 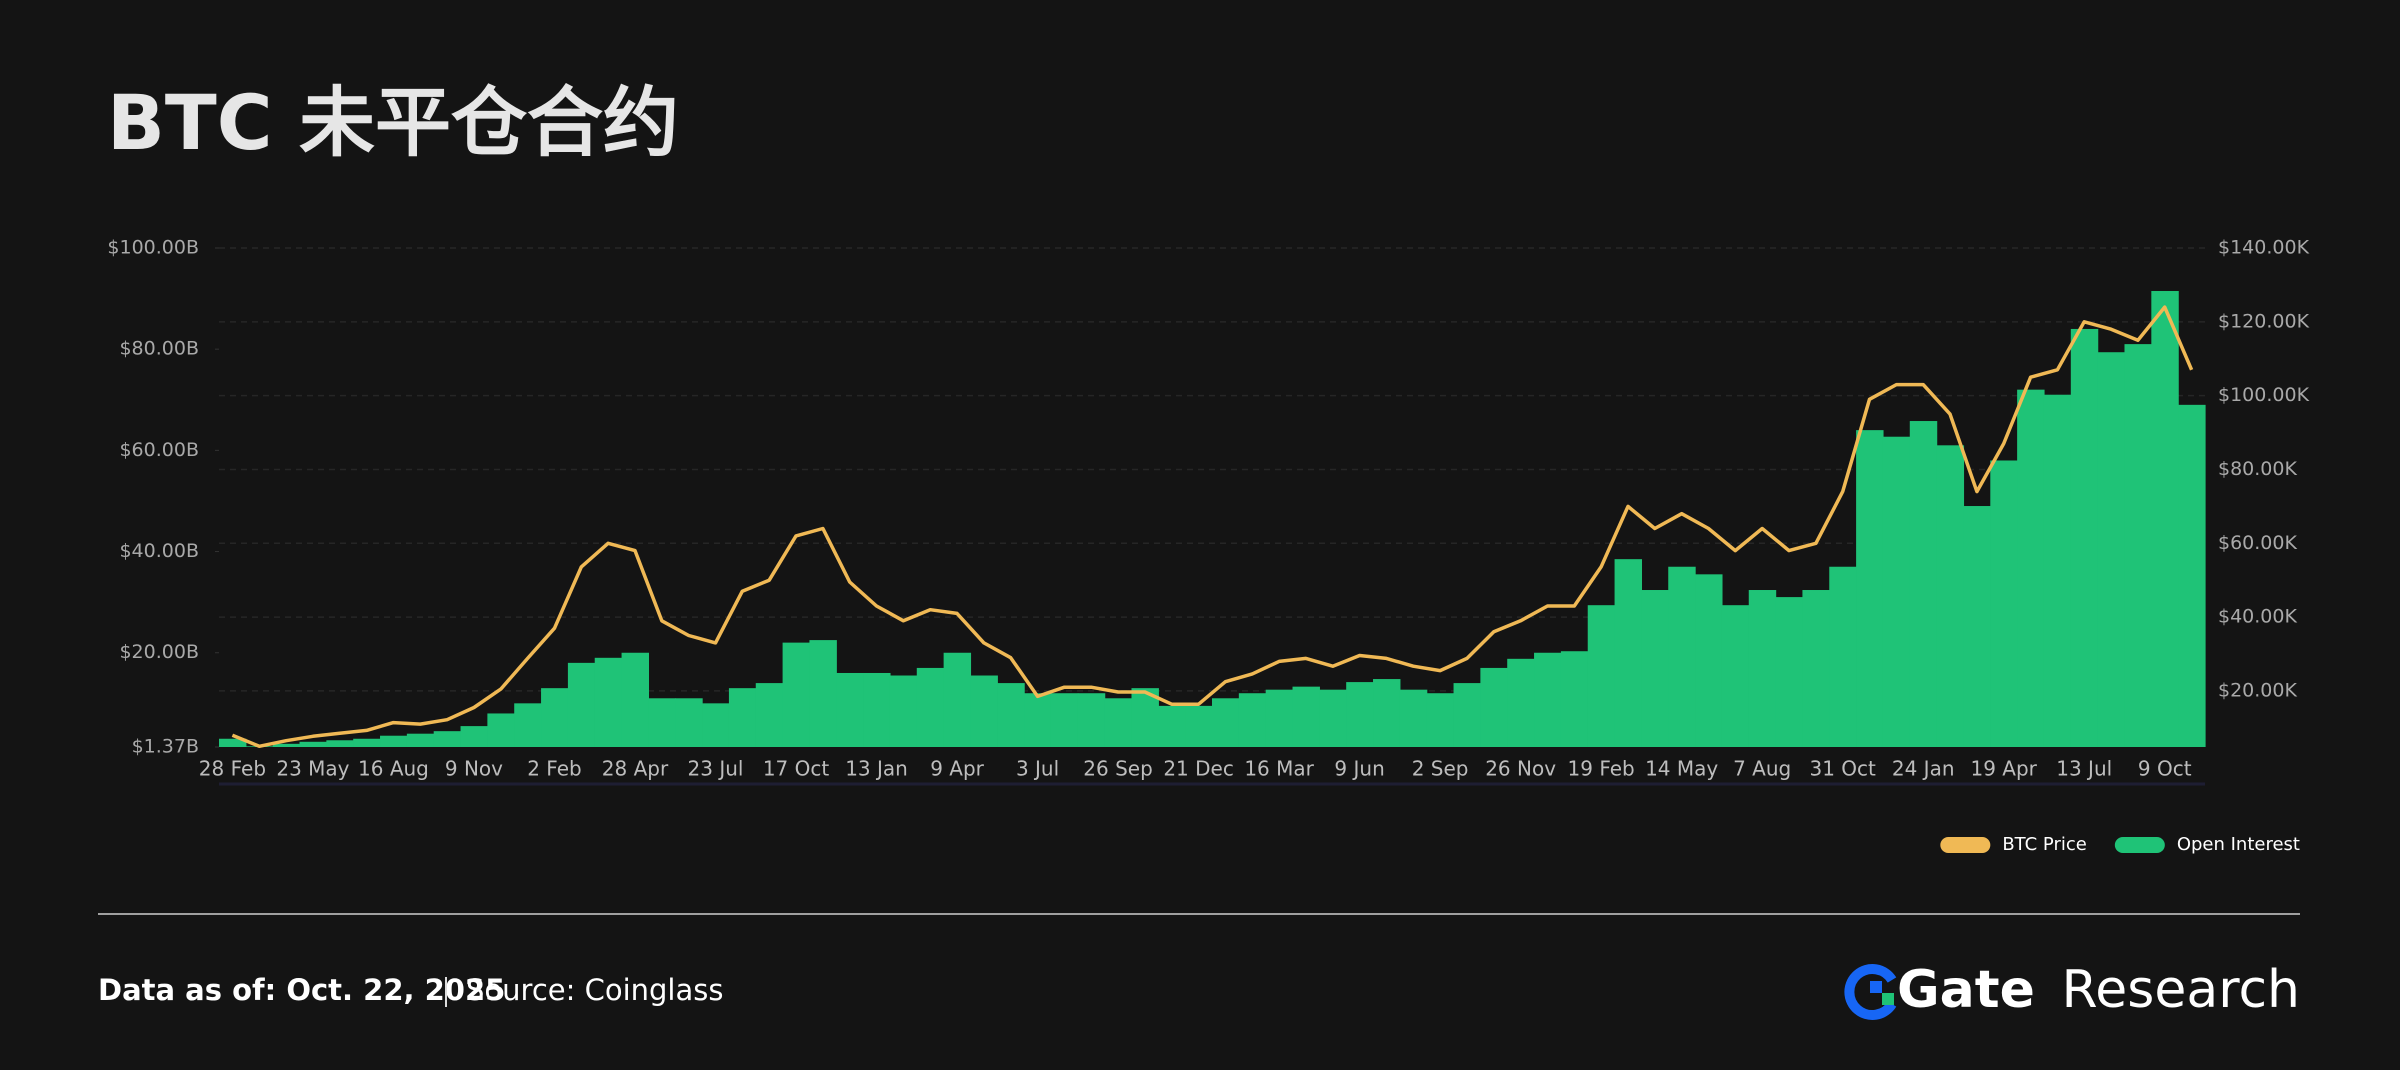 I want to click on x-tick-label: 14 May, so click(x=1681, y=769).